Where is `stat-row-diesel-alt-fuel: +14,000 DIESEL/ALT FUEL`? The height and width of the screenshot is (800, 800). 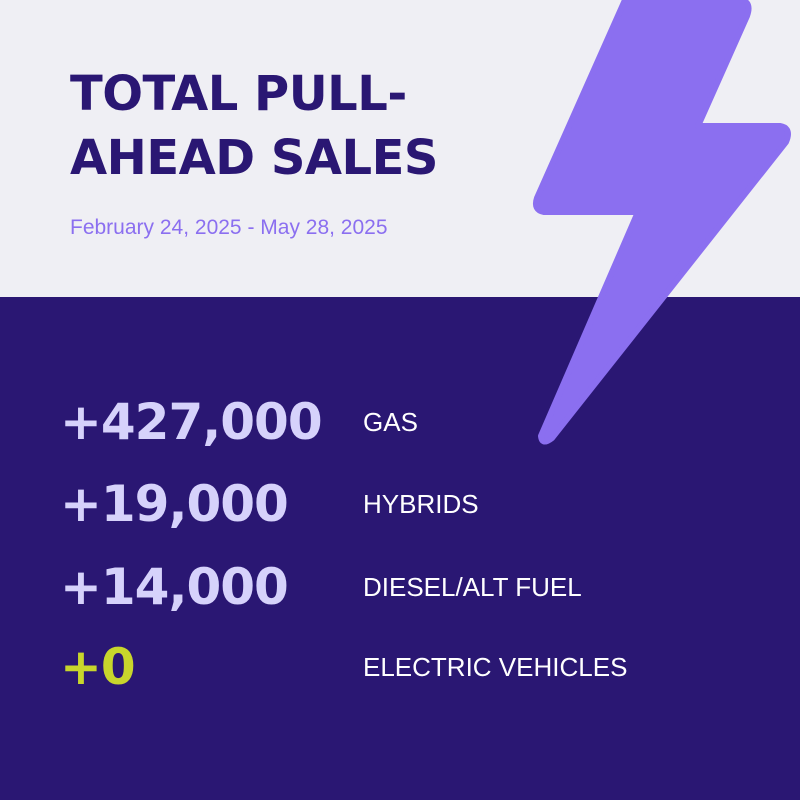
stat-row-diesel-alt-fuel: +14,000 DIESEL/ALT FUEL is located at coordinates (400, 587).